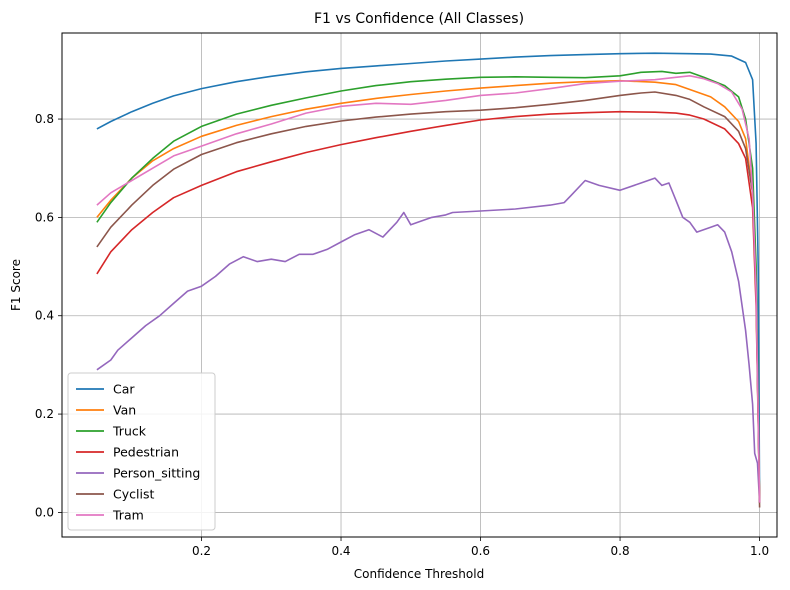 The width and height of the screenshot is (790, 590). I want to click on x-axis-ticks: 0.2 0.4 0.6 0.8 1.0, so click(480, 547).